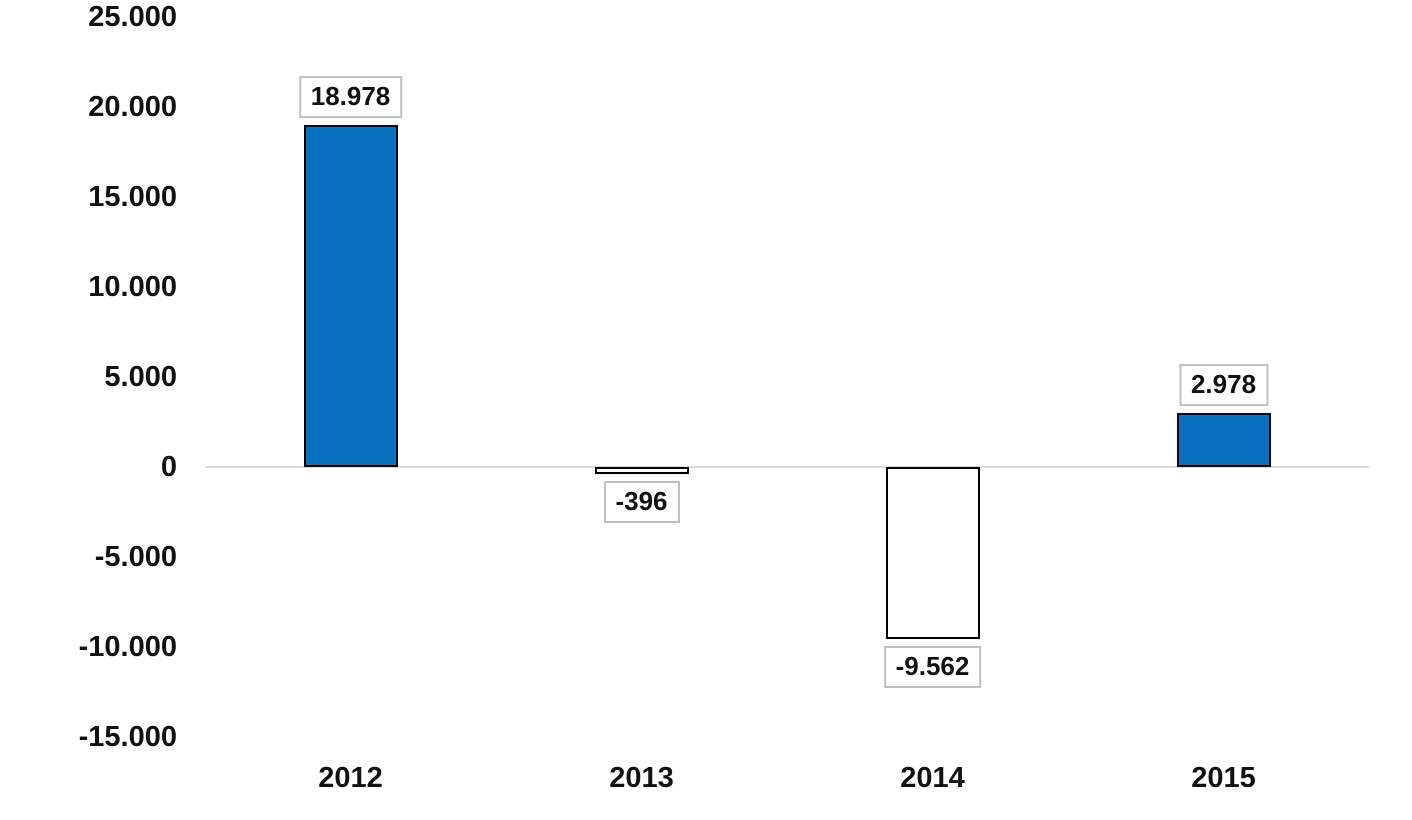 The image size is (1412, 820). What do you see at coordinates (135, 557) in the screenshot?
I see `y-axis-tick-label--5.000: -5.000` at bounding box center [135, 557].